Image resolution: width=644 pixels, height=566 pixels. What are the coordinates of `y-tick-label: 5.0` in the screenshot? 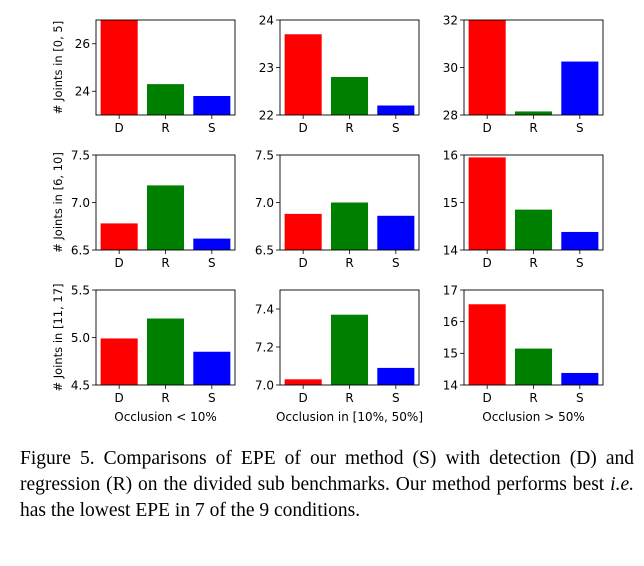 It's located at (80, 338).